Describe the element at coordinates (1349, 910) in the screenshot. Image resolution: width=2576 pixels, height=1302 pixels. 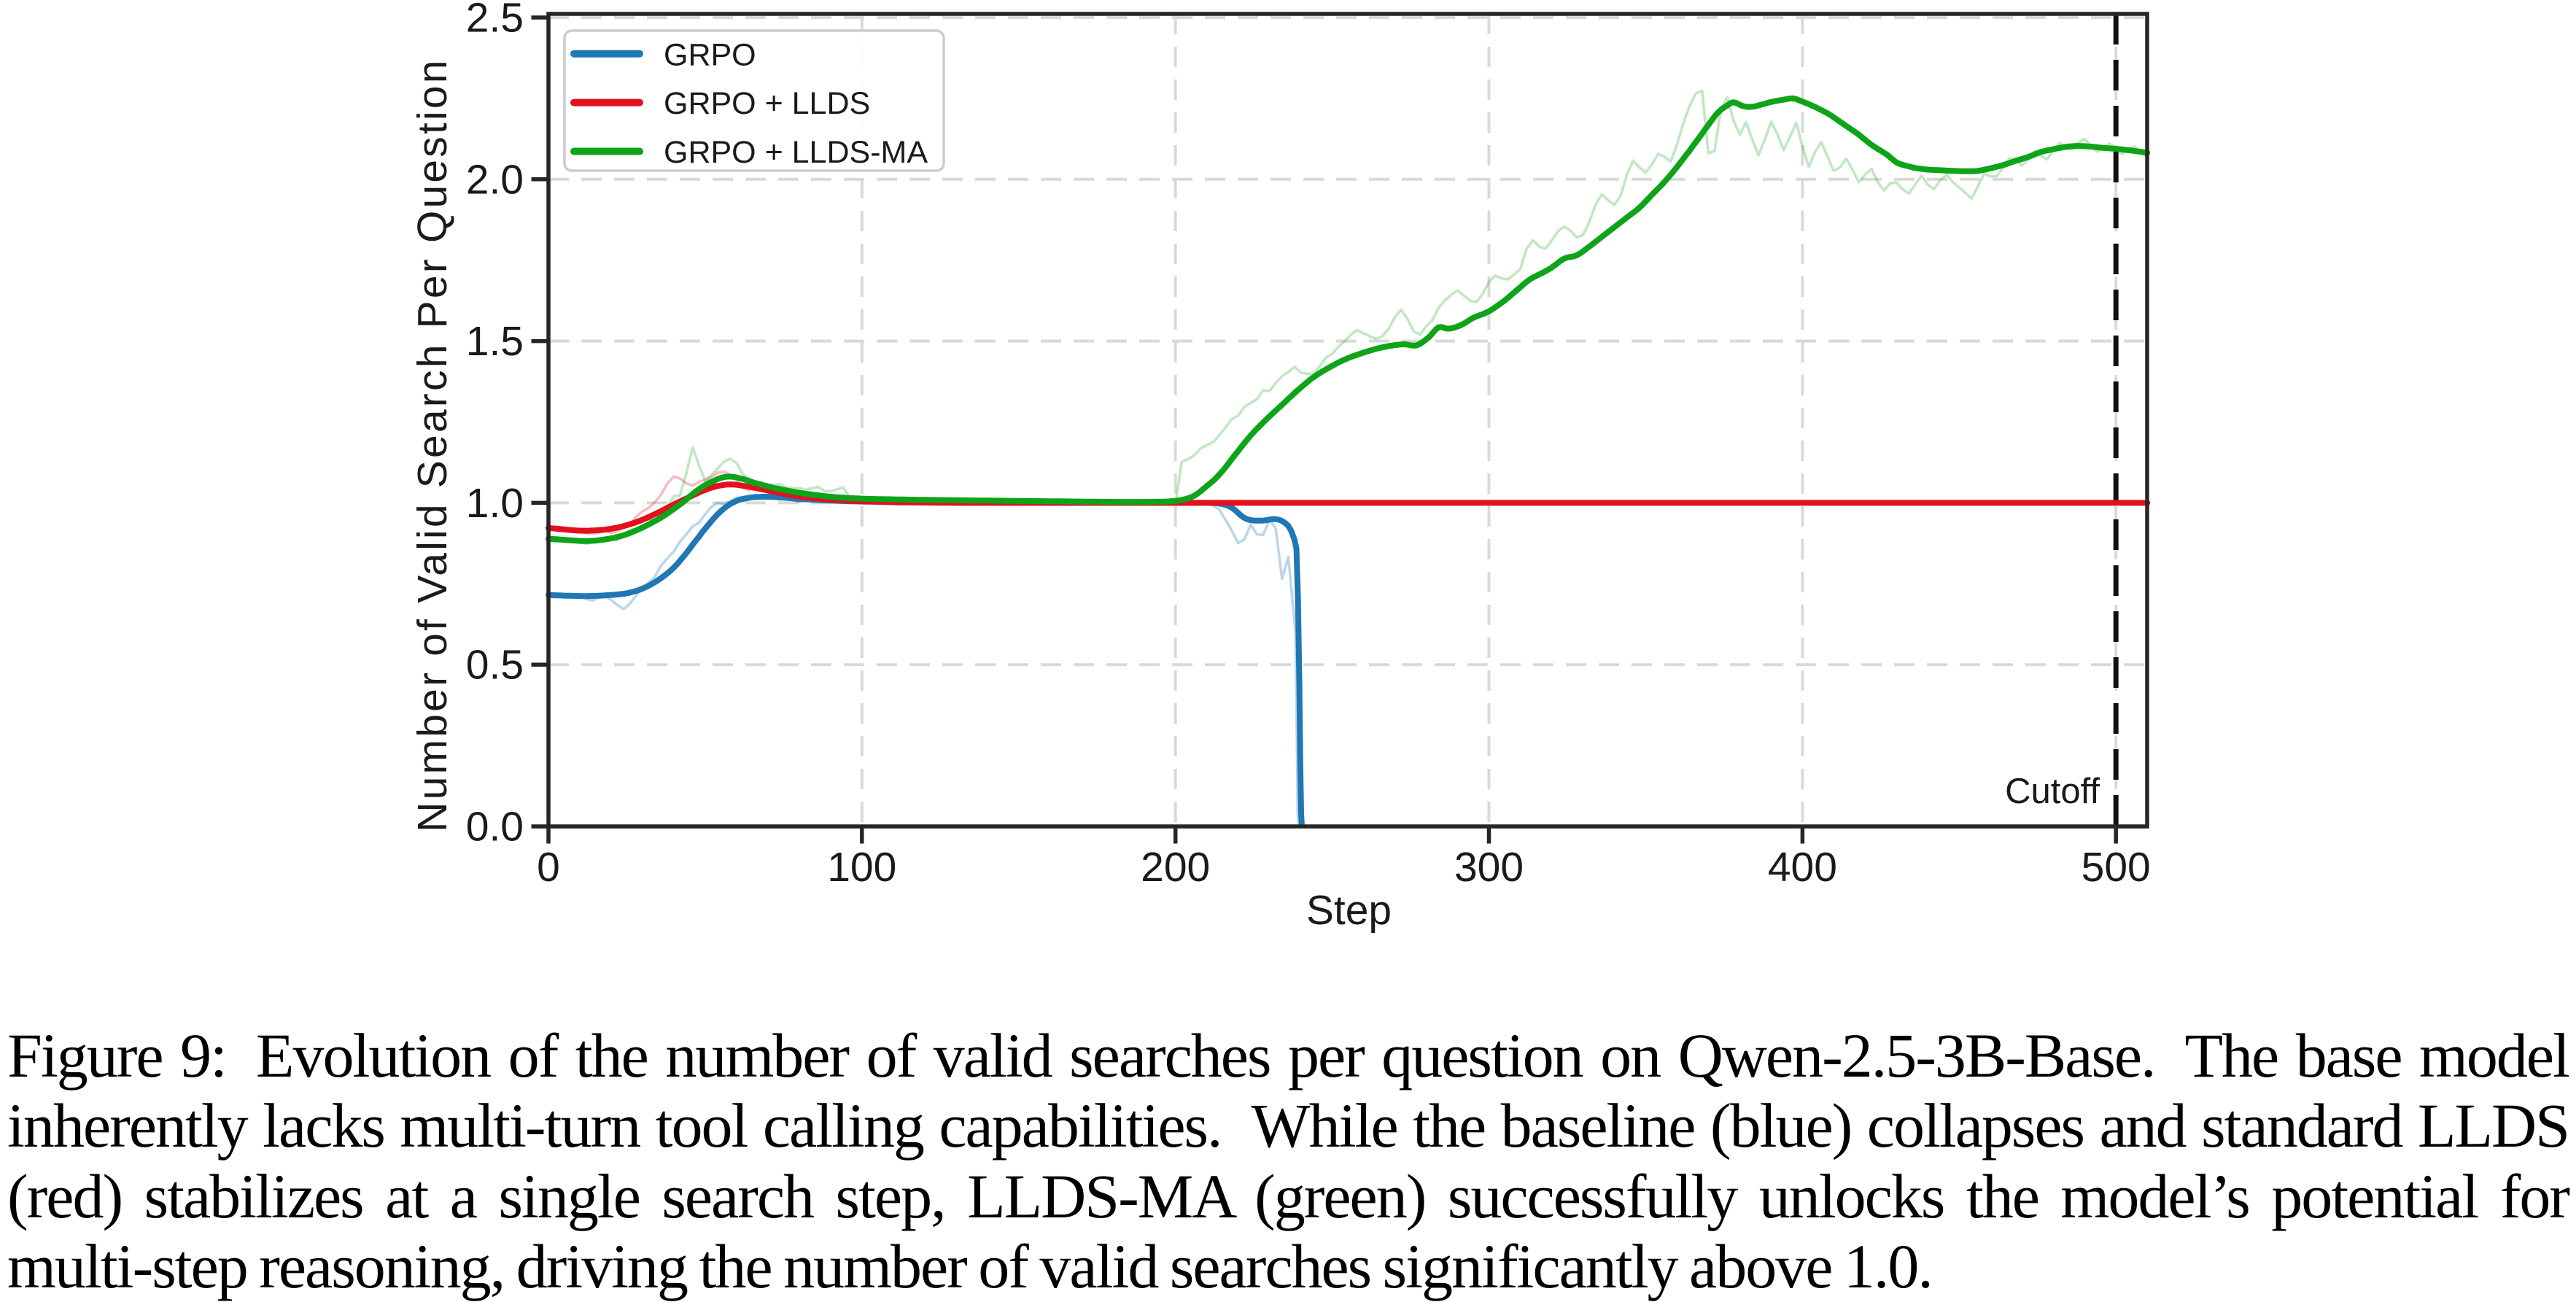
I see `svg-text: Step` at that location.